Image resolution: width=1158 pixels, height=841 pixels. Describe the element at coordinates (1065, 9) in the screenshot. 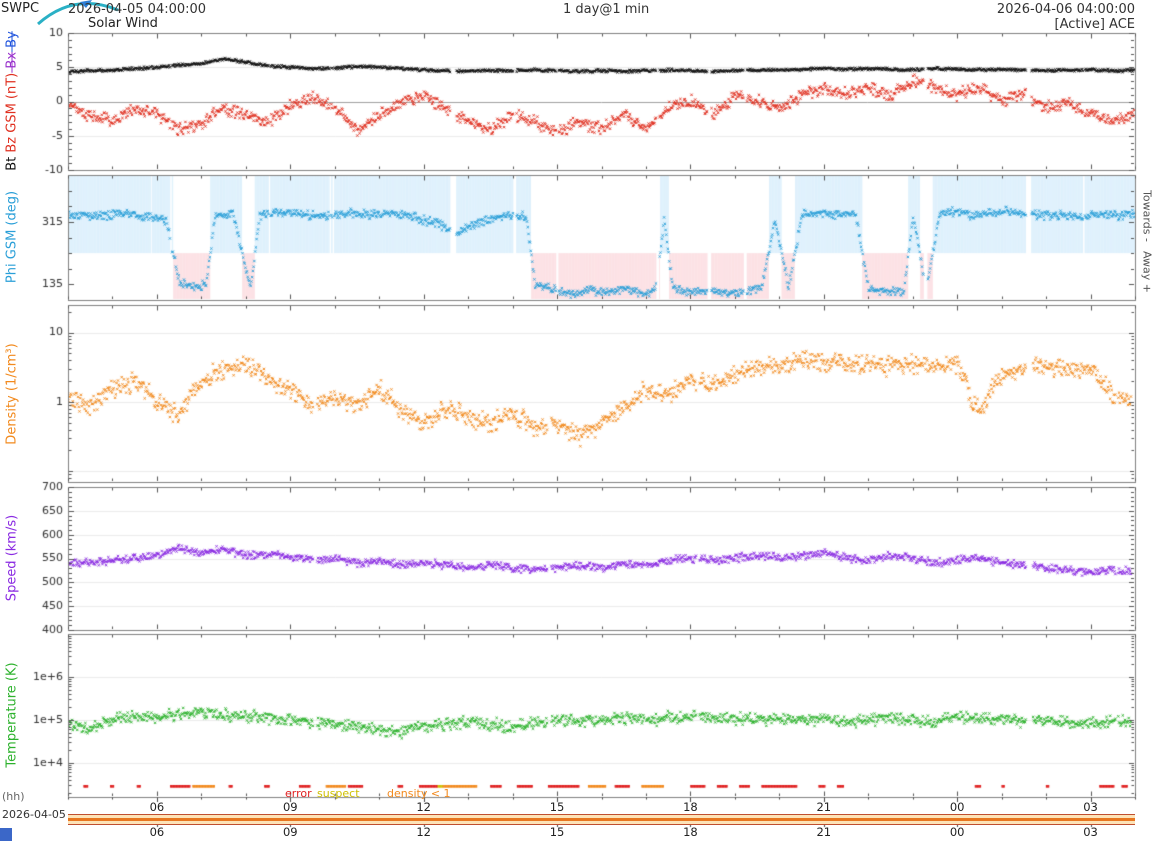

I see `plot-end-time: 2026-04-06 04:00:00` at that location.